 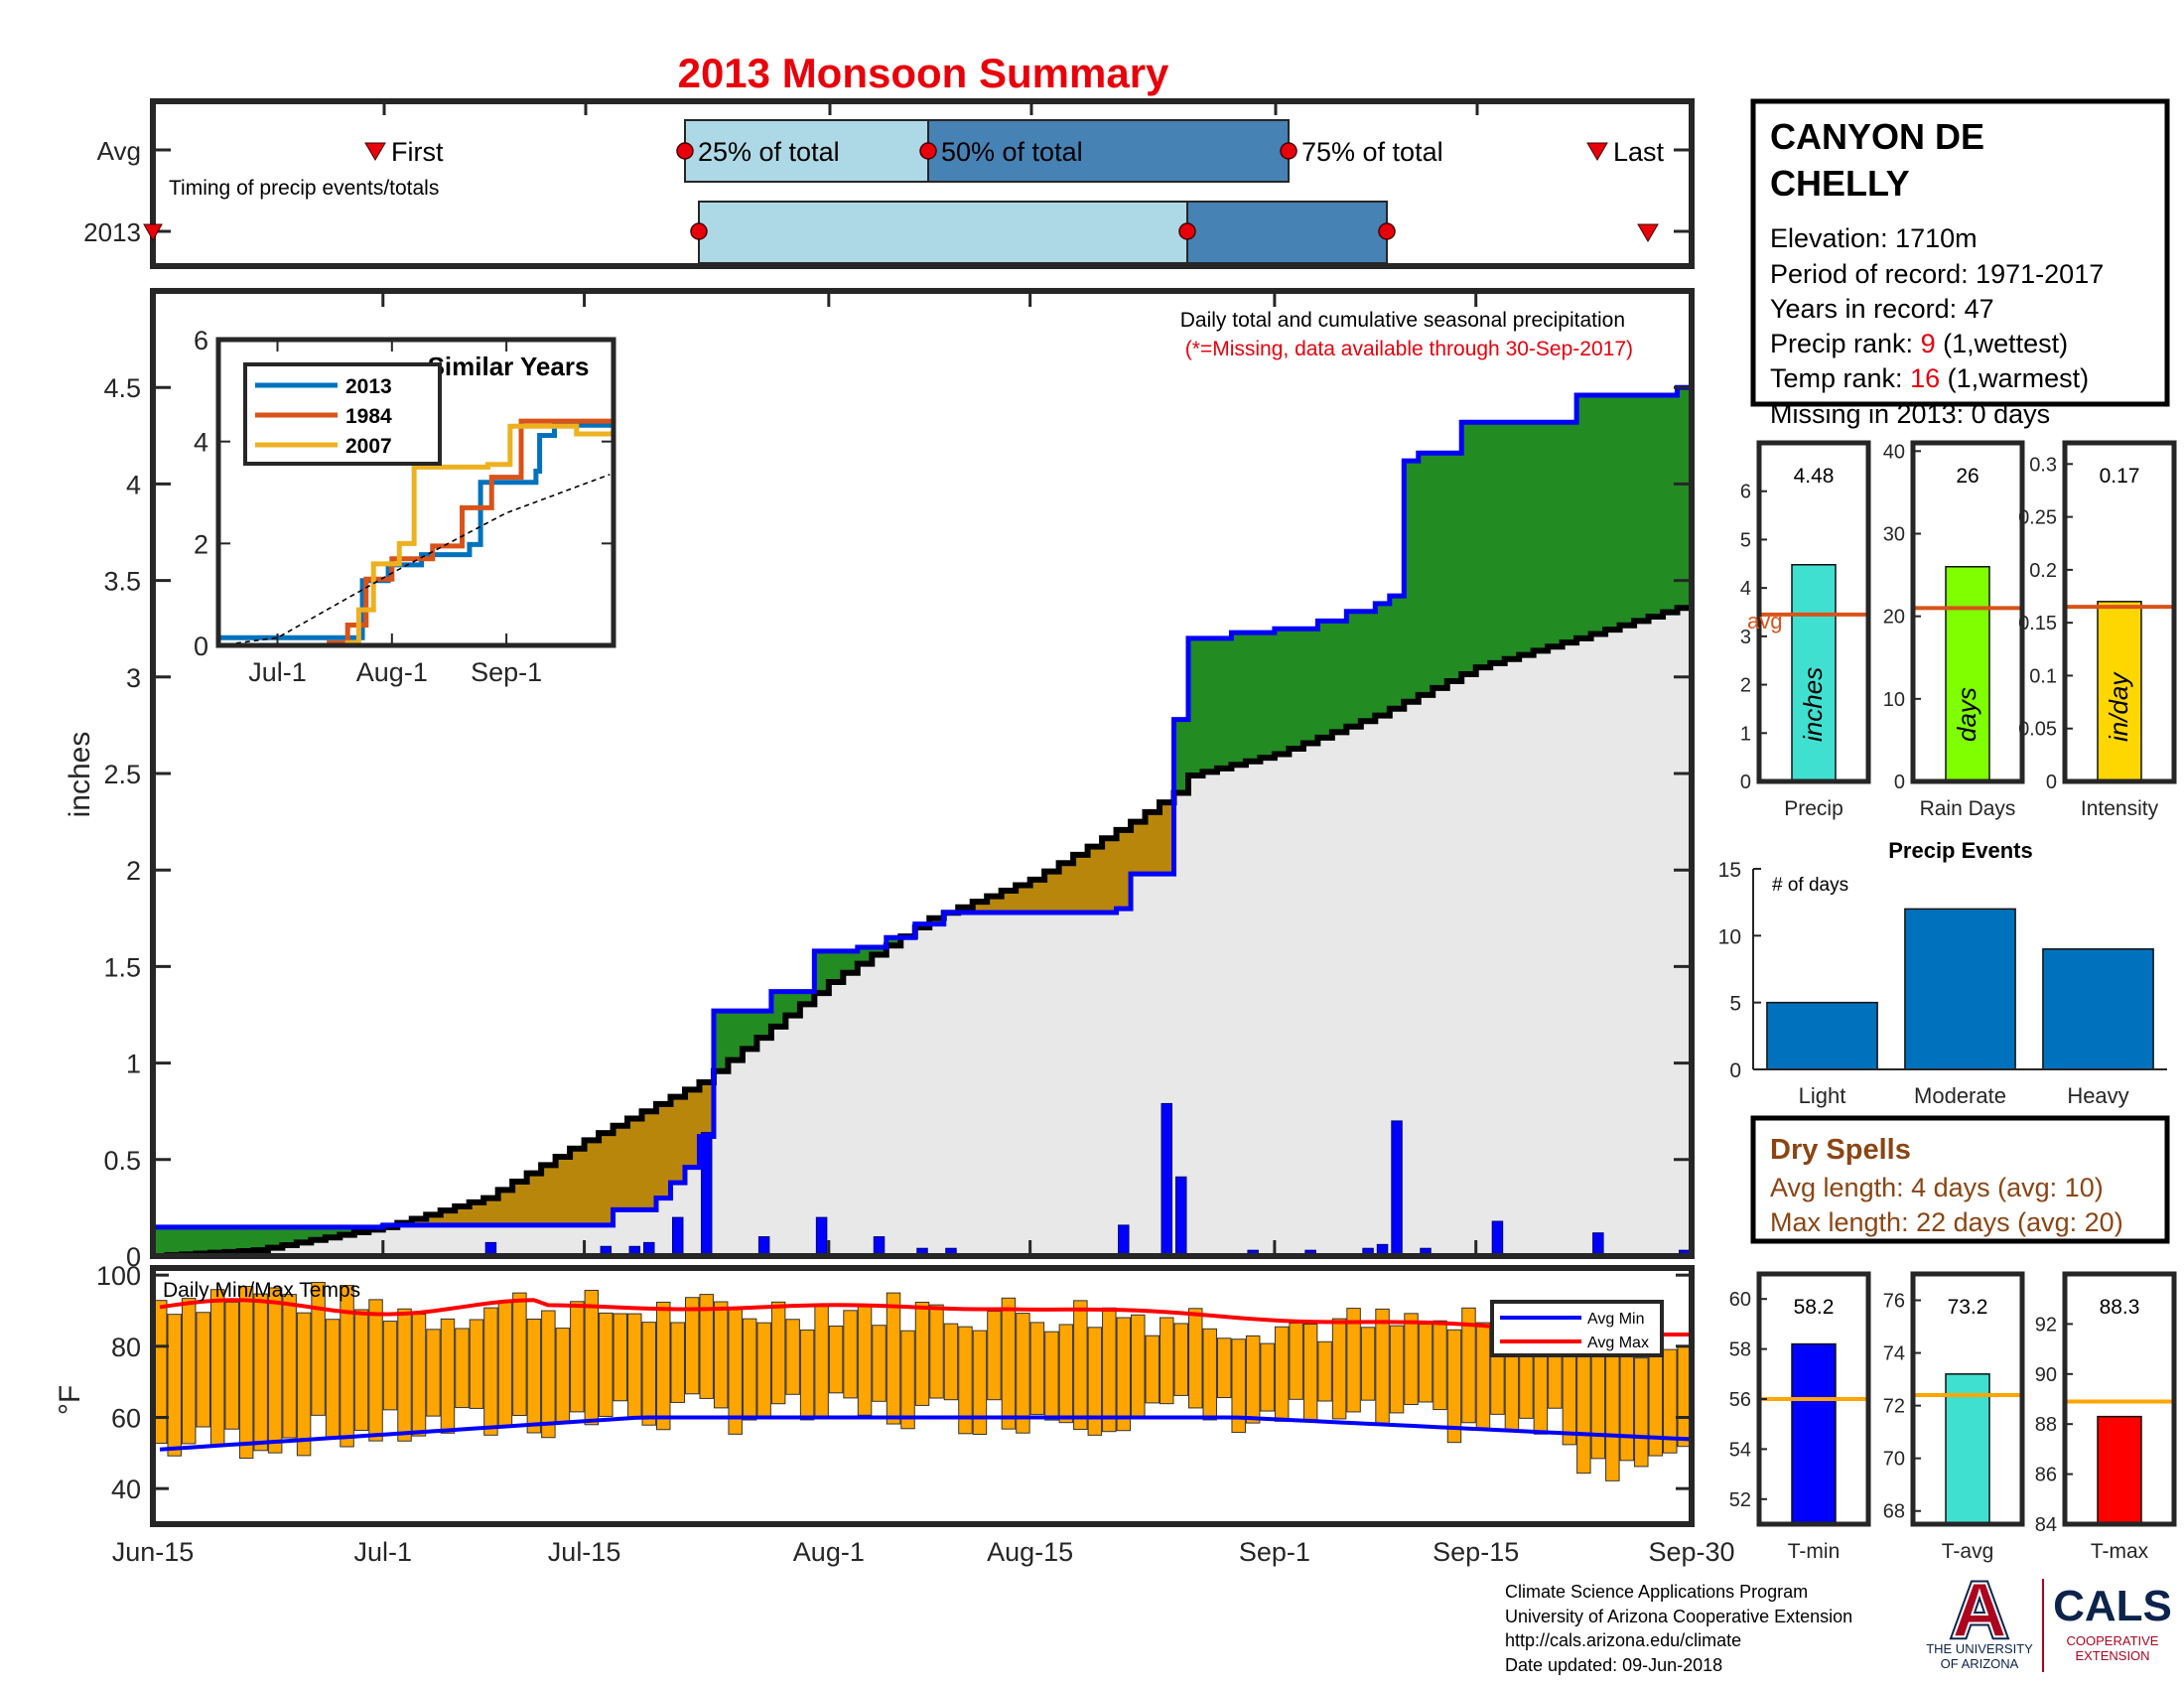 I want to click on mini-y-tick-label: 0.15, so click(x=2037, y=623).